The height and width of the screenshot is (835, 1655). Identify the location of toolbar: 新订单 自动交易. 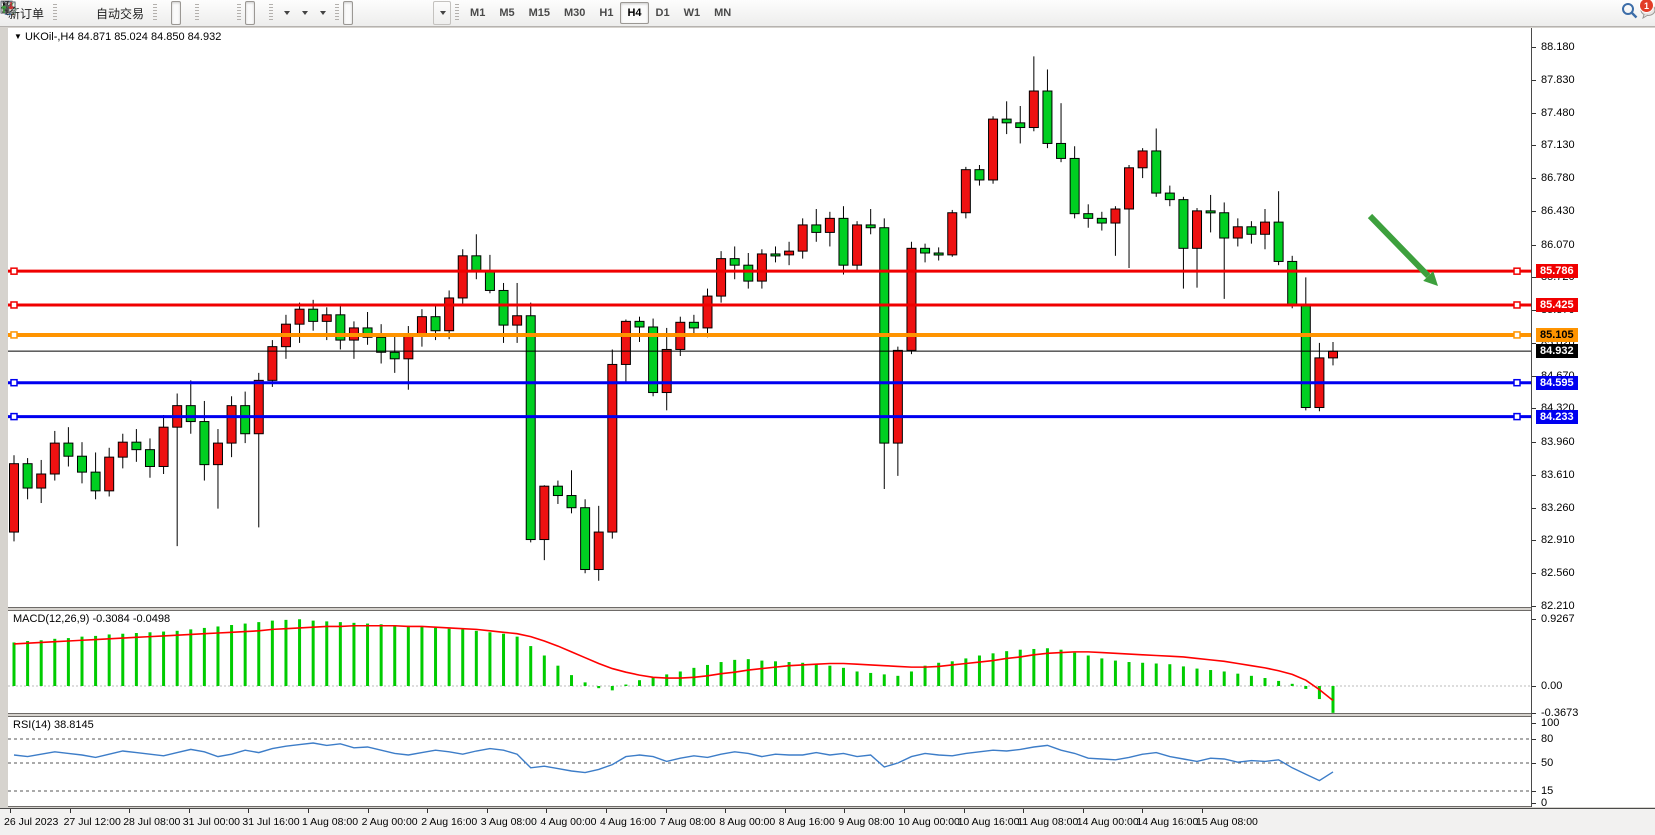
(827, 13).